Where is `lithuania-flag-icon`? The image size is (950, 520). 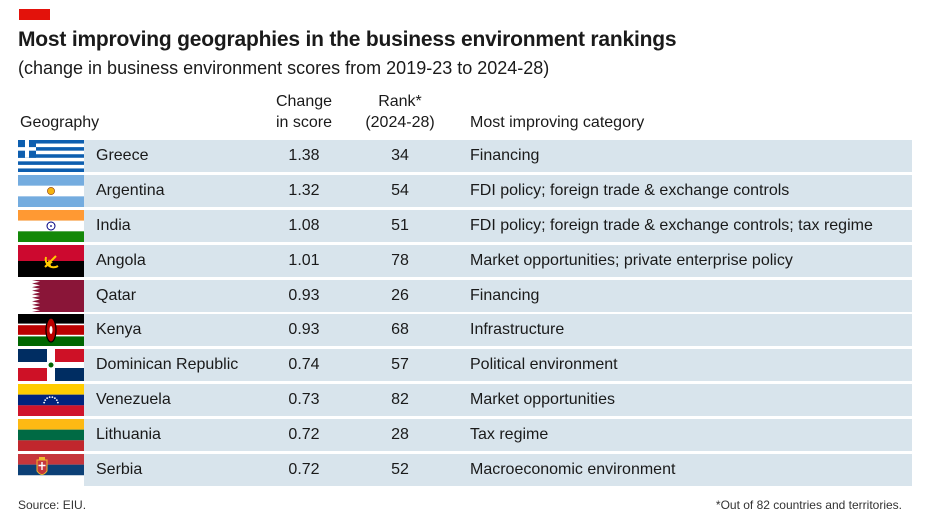 lithuania-flag-icon is located at coordinates (51, 435).